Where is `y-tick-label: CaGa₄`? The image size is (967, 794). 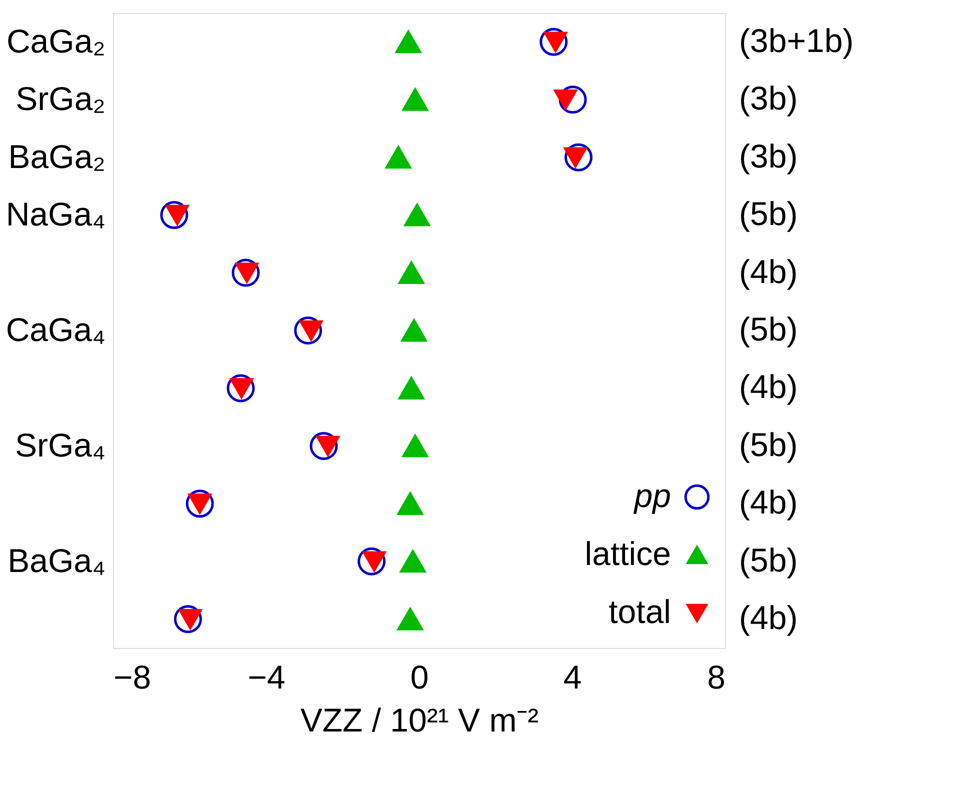 y-tick-label: CaGa₄ is located at coordinates (56, 329).